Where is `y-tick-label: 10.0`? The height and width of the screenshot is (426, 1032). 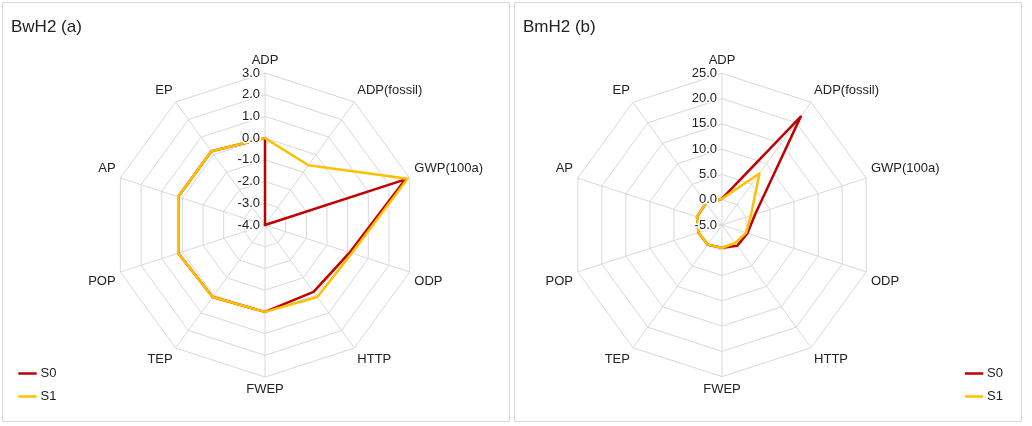
y-tick-label: 10.0 is located at coordinates (704, 148).